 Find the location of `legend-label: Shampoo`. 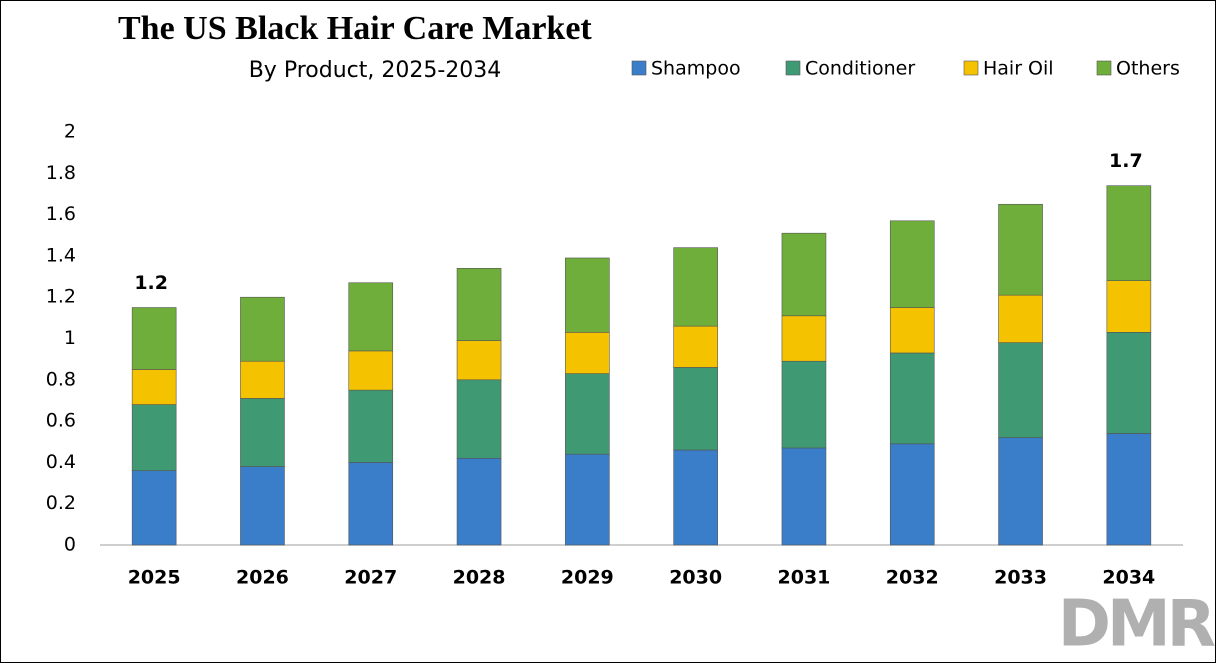

legend-label: Shampoo is located at coordinates (696, 69).